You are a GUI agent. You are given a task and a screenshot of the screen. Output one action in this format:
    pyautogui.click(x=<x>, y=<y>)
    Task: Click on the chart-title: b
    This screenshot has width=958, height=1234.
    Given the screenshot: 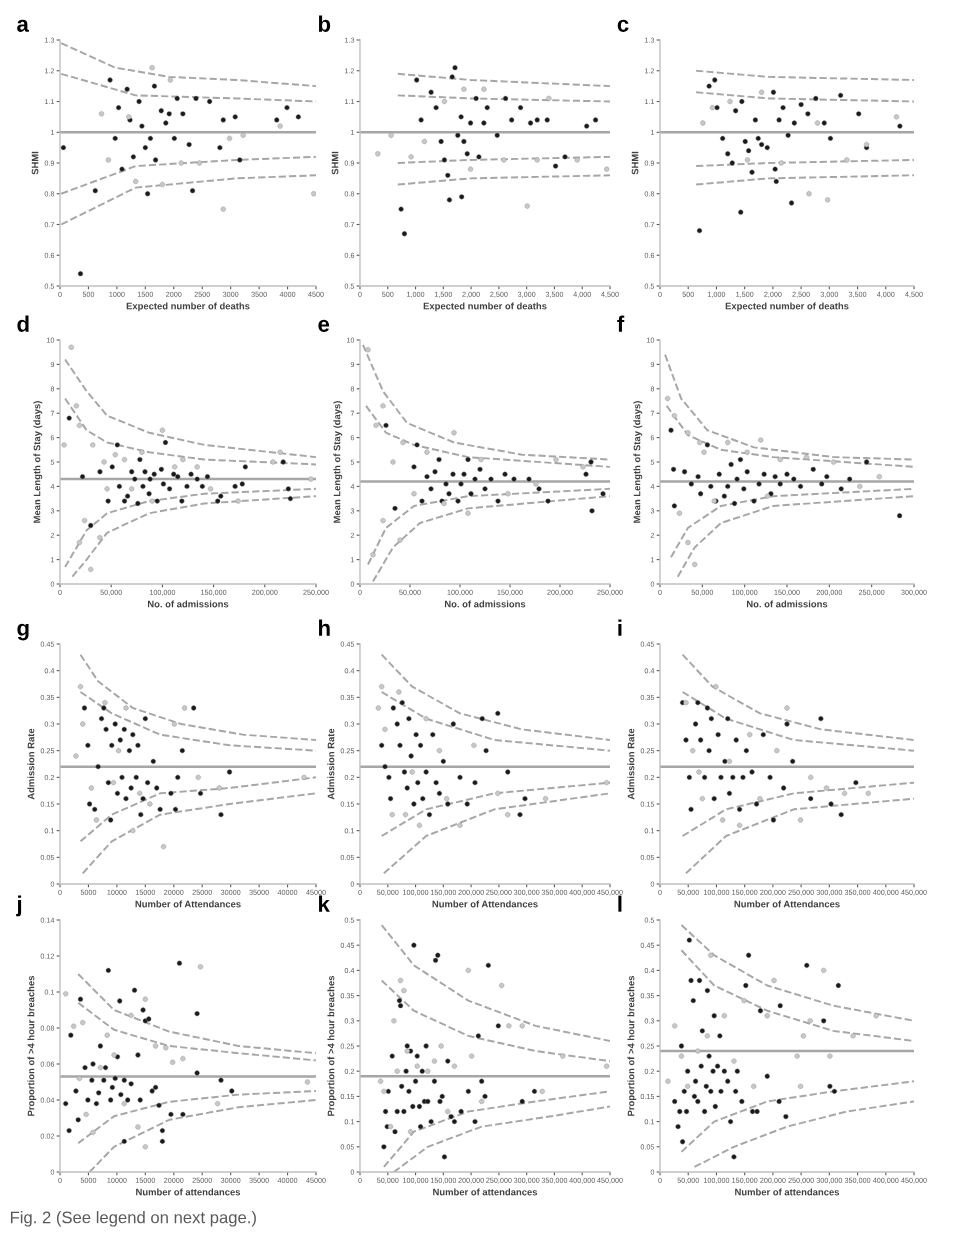 What is the action you would take?
    pyautogui.click(x=324, y=23)
    